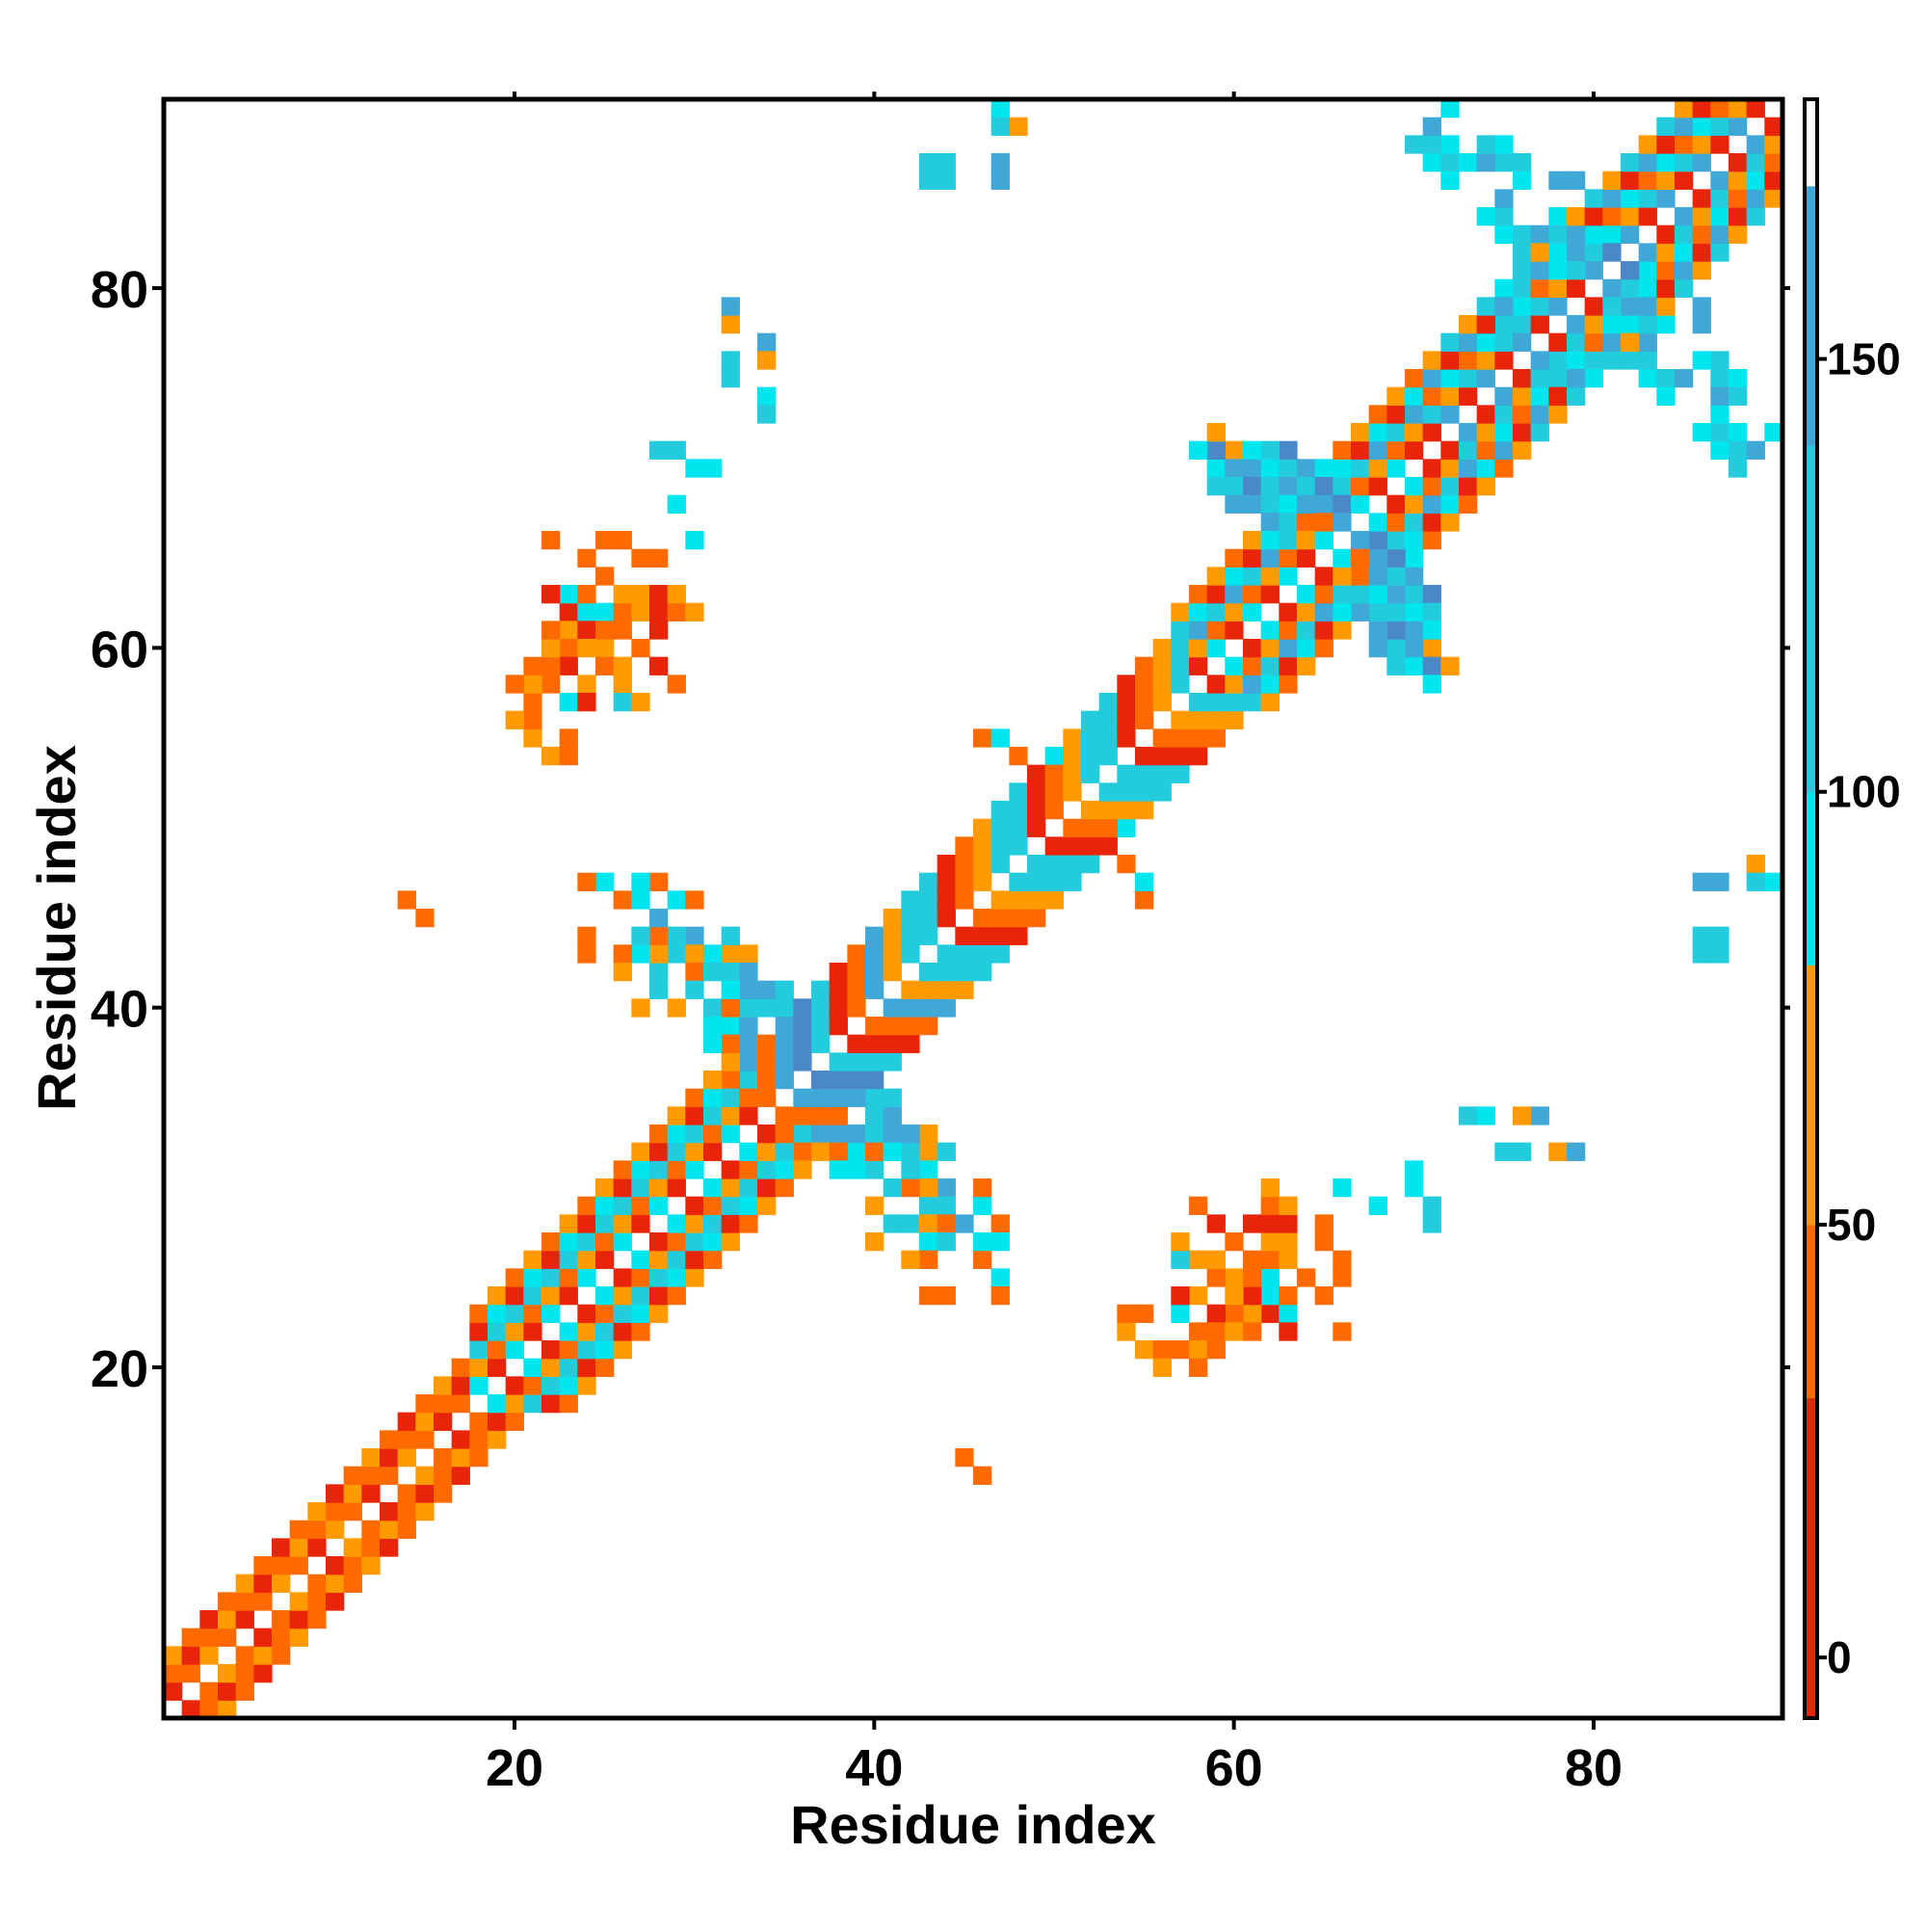  Describe the element at coordinates (1811, 143) in the screenshot. I see `colorbar-band` at that location.